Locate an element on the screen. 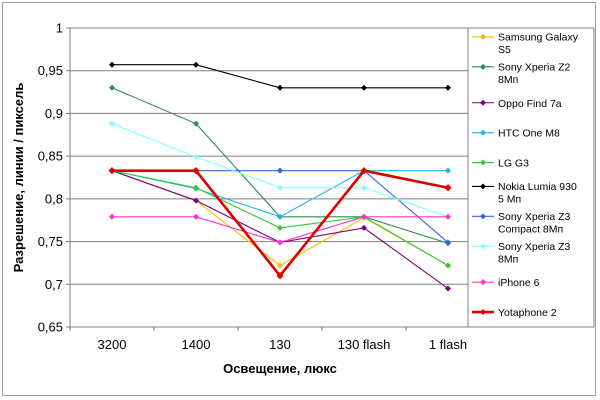 The width and height of the screenshot is (600, 400). x-tick-label: 3200 is located at coordinates (112, 344).